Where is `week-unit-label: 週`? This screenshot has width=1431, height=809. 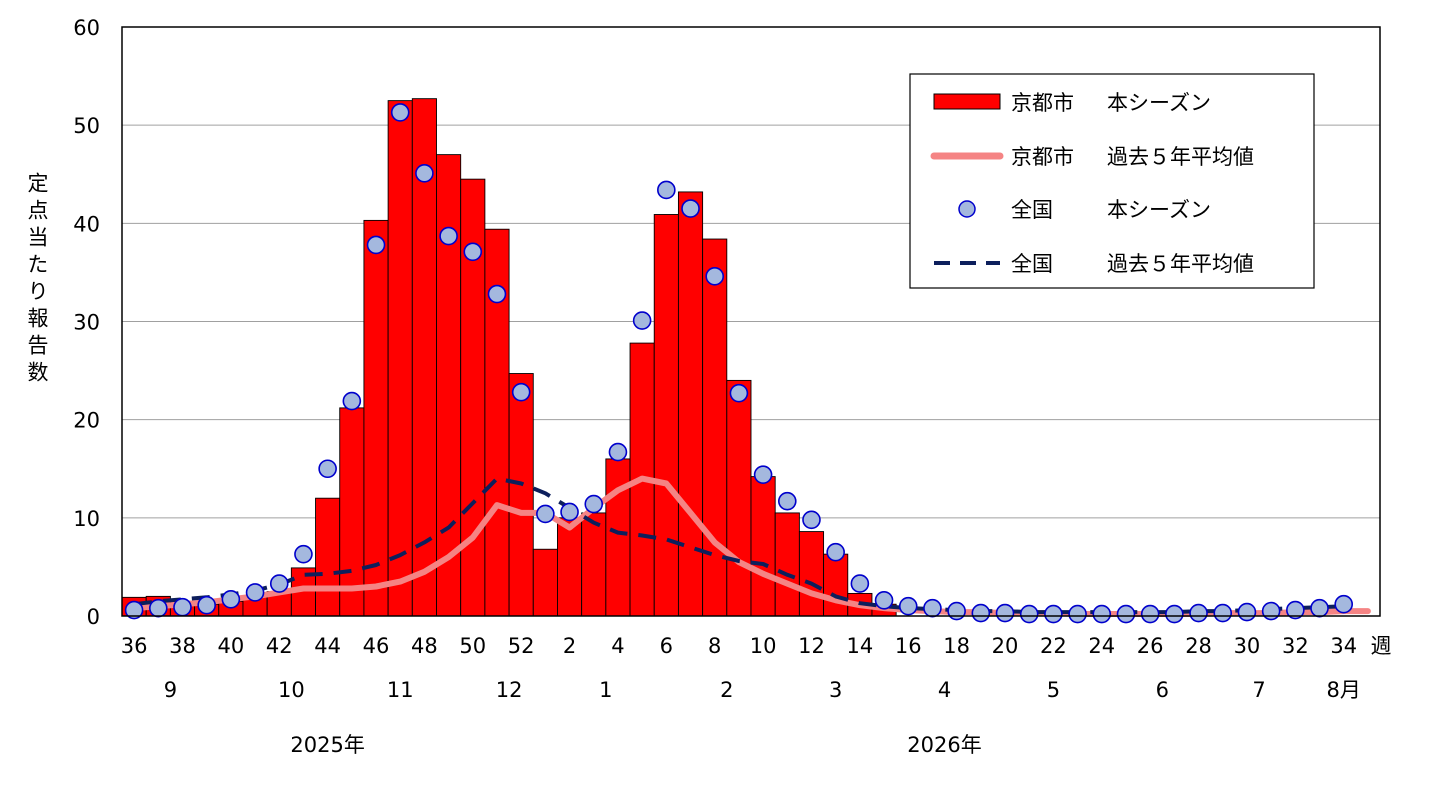
week-unit-label: 週 is located at coordinates (1381, 646).